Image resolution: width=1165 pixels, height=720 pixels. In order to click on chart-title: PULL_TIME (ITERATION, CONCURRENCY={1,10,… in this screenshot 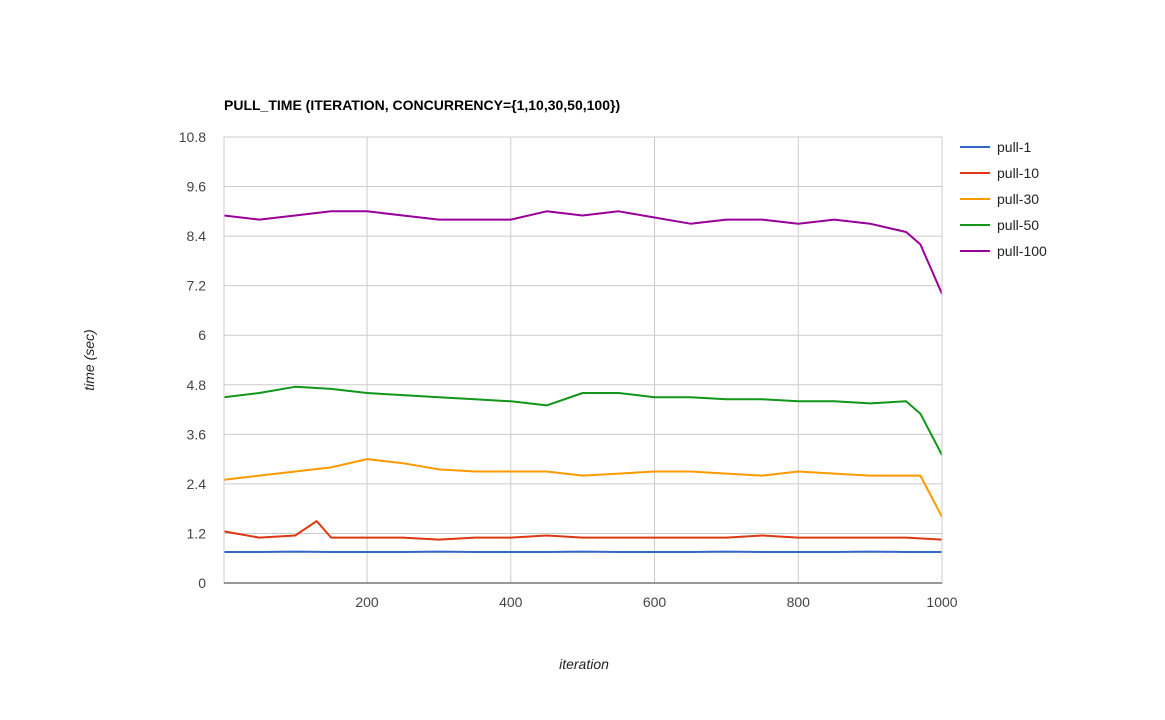, I will do `click(422, 105)`.